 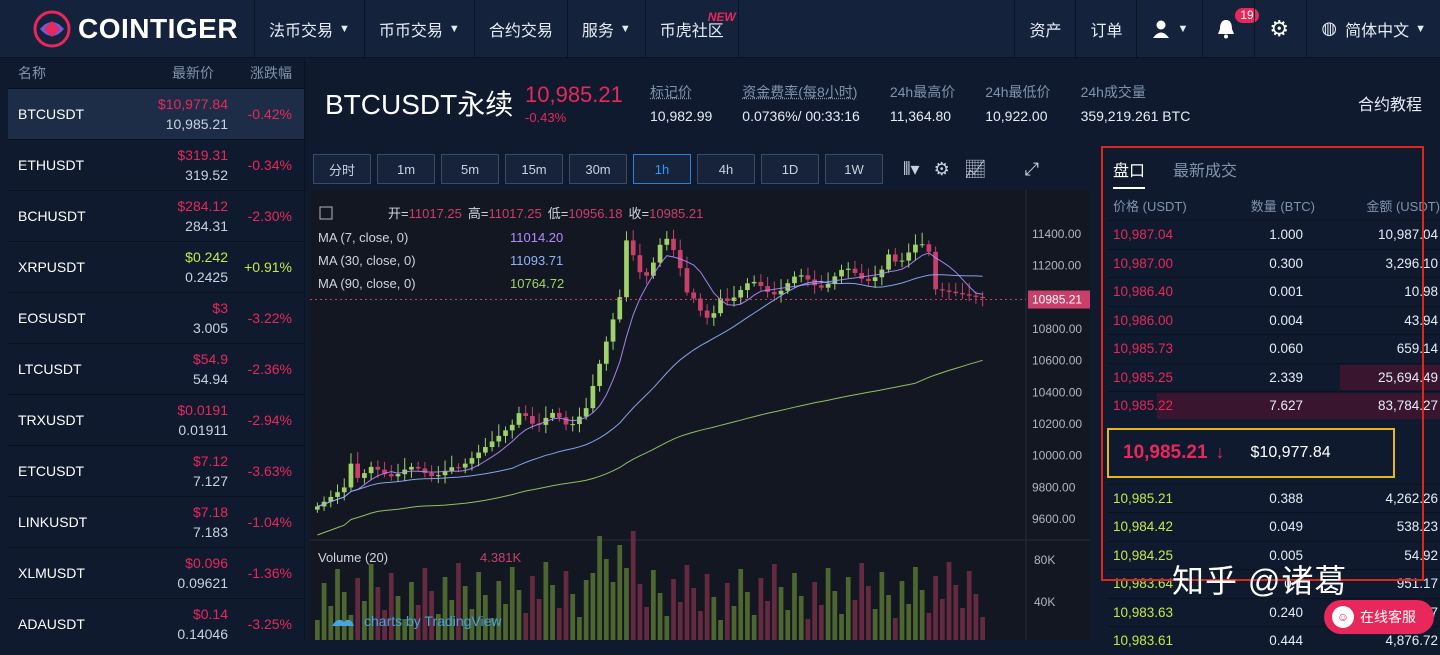 I want to click on indicators-icon: 📈︎, so click(x=975, y=168).